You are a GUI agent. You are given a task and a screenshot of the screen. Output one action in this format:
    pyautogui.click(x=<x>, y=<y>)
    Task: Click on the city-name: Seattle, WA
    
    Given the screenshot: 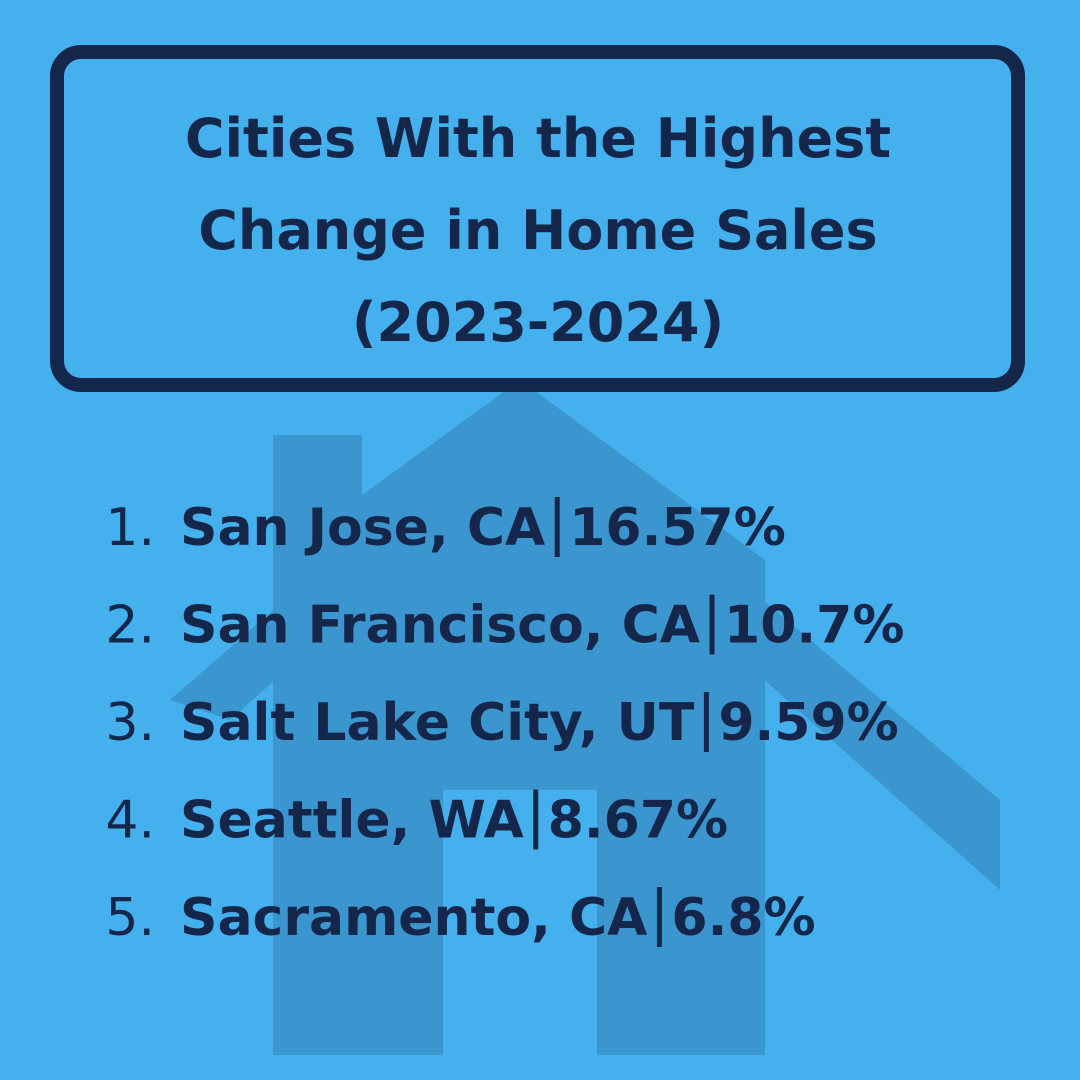 What is the action you would take?
    pyautogui.click(x=352, y=821)
    